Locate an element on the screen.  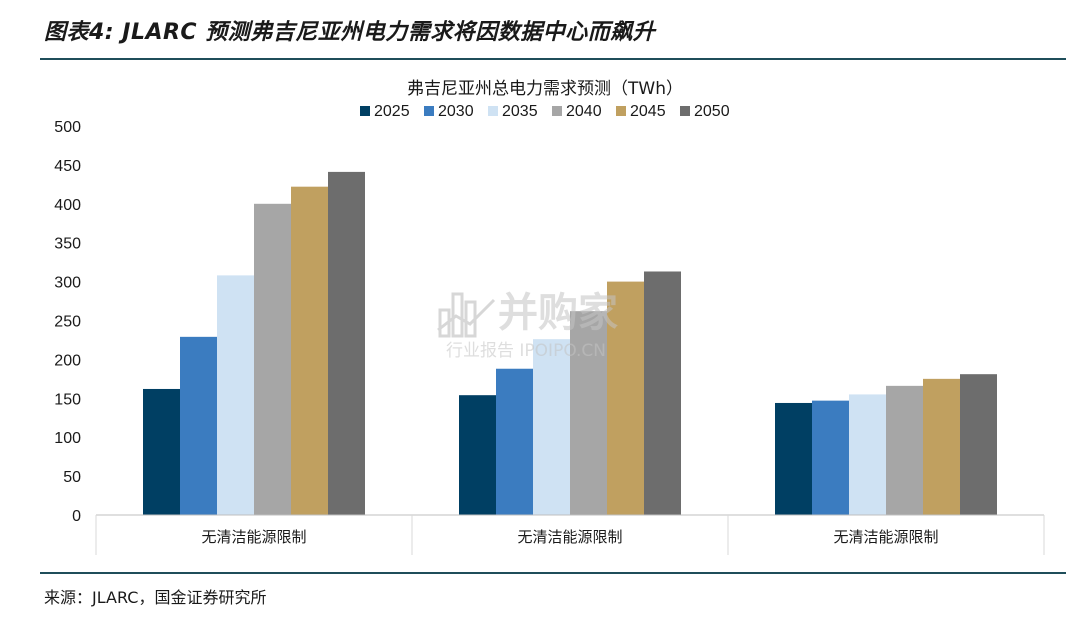
y-tick-label: 0 is located at coordinates (76, 516).